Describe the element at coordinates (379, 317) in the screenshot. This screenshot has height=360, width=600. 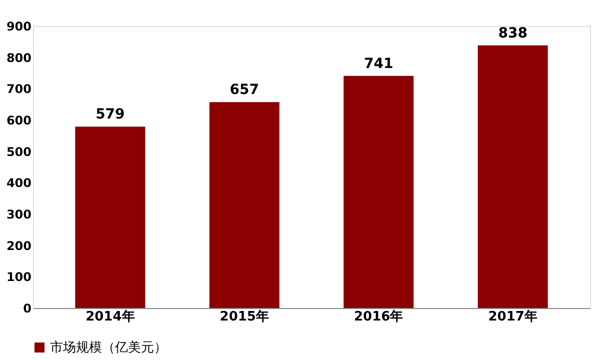
I see `x-tick-label: 2016年` at that location.